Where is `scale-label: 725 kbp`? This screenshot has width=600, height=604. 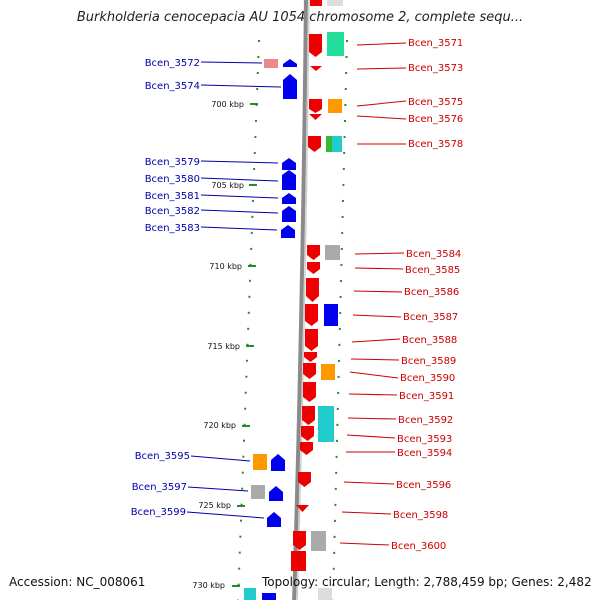 scale-label: 725 kbp is located at coordinates (214, 505).